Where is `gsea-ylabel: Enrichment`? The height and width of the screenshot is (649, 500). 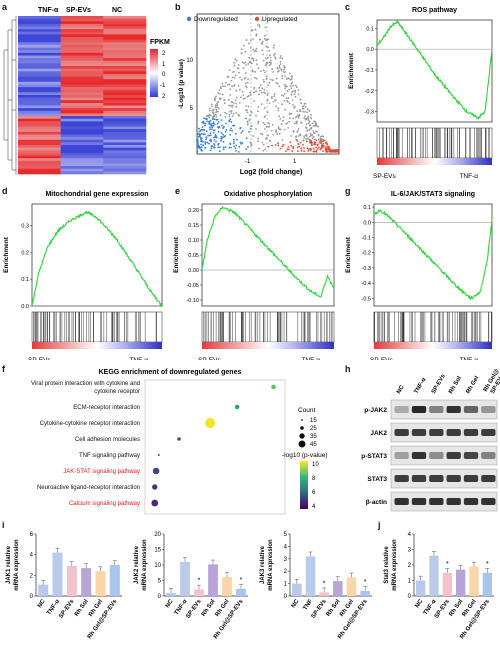
gsea-ylabel: Enrichment is located at coordinates (6, 254).